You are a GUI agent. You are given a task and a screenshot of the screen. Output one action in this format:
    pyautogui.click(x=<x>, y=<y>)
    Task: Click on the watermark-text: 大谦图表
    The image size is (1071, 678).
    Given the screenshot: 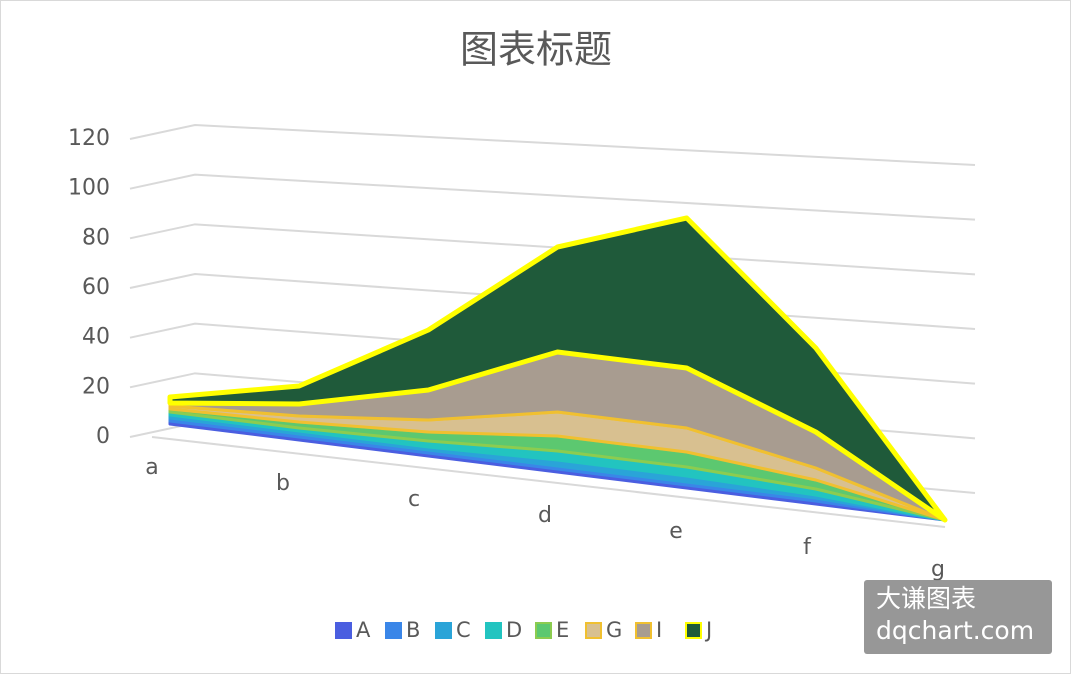 What is the action you would take?
    pyautogui.click(x=926, y=598)
    